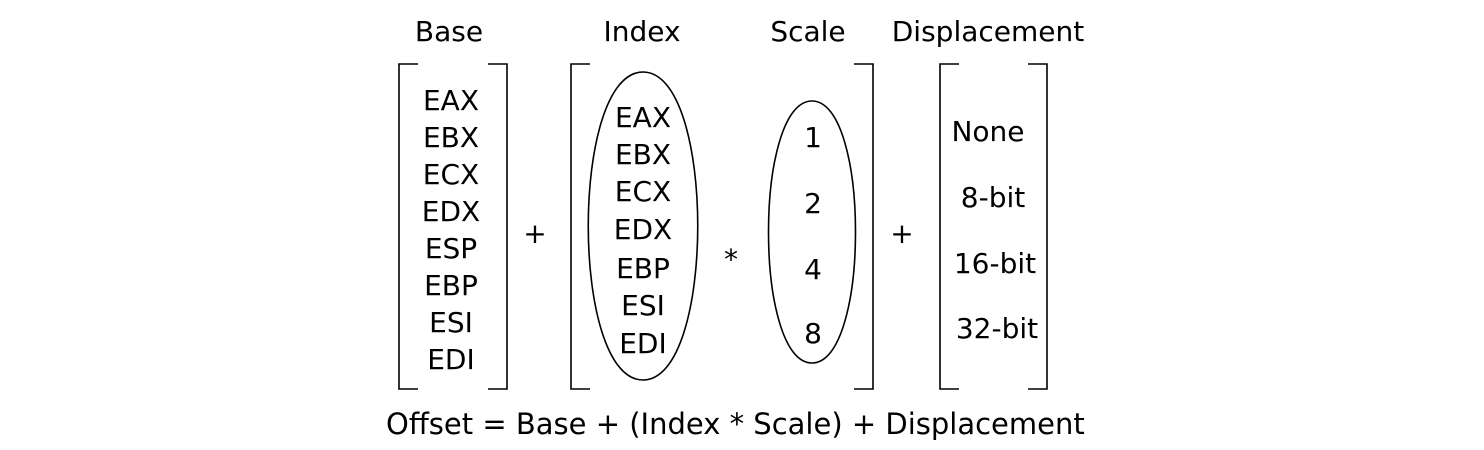 Image resolution: width=1484 pixels, height=450 pixels. I want to click on base-register: EAX, so click(451, 100).